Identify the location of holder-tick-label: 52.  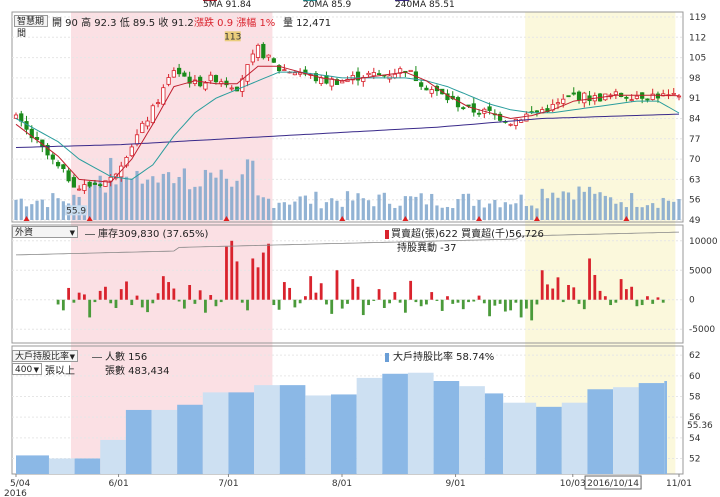
(694, 460).